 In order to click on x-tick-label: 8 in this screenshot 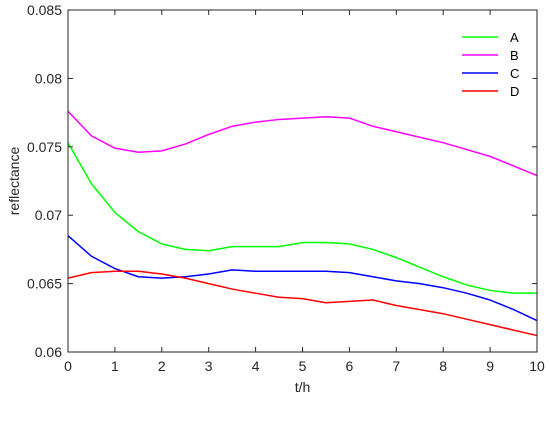, I will do `click(443, 366)`.